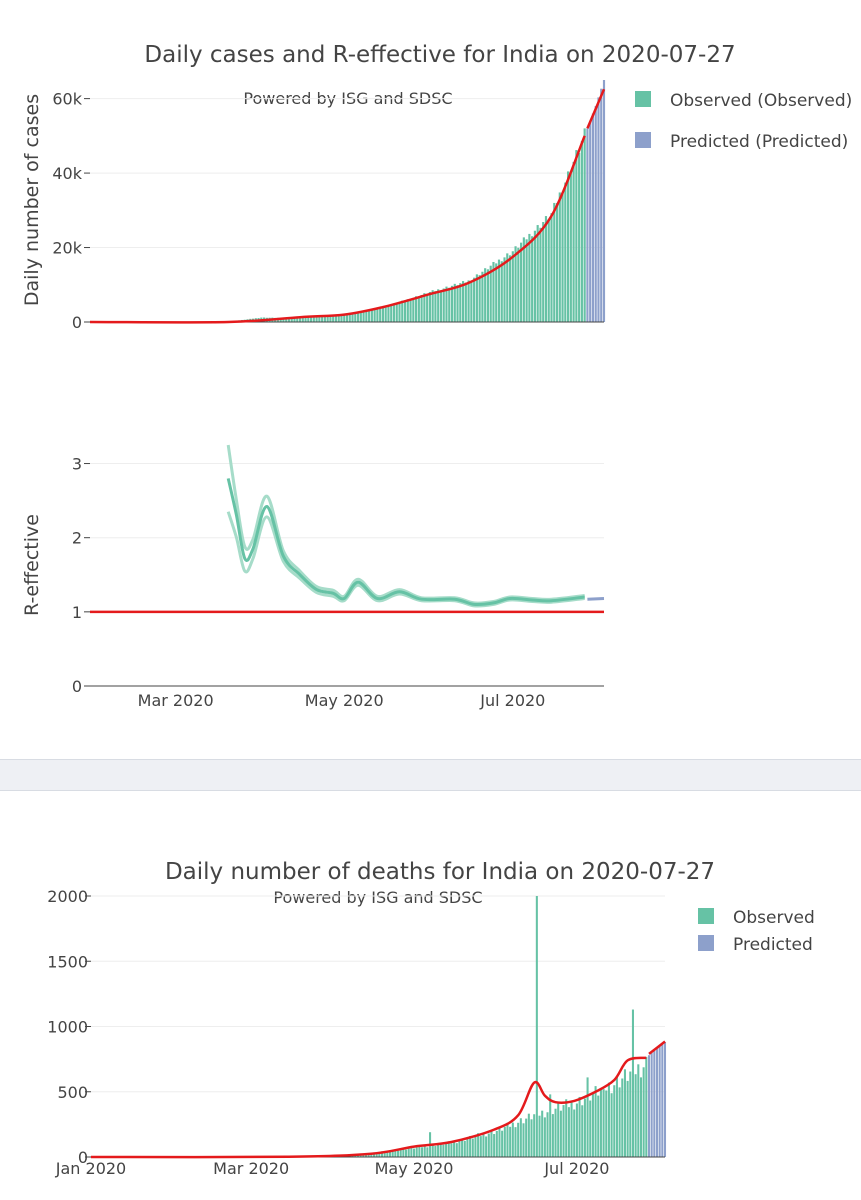  Describe the element at coordinates (657, 1047) in the screenshot. I see `deaths-predicted-fit-line` at that location.